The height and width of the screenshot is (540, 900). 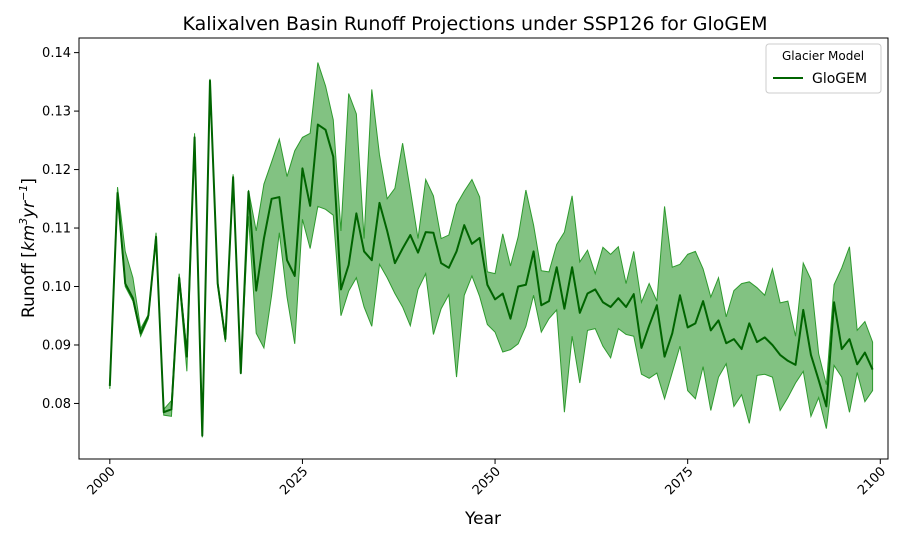 I want to click on y-tick-label: 0.09, so click(x=56, y=345).